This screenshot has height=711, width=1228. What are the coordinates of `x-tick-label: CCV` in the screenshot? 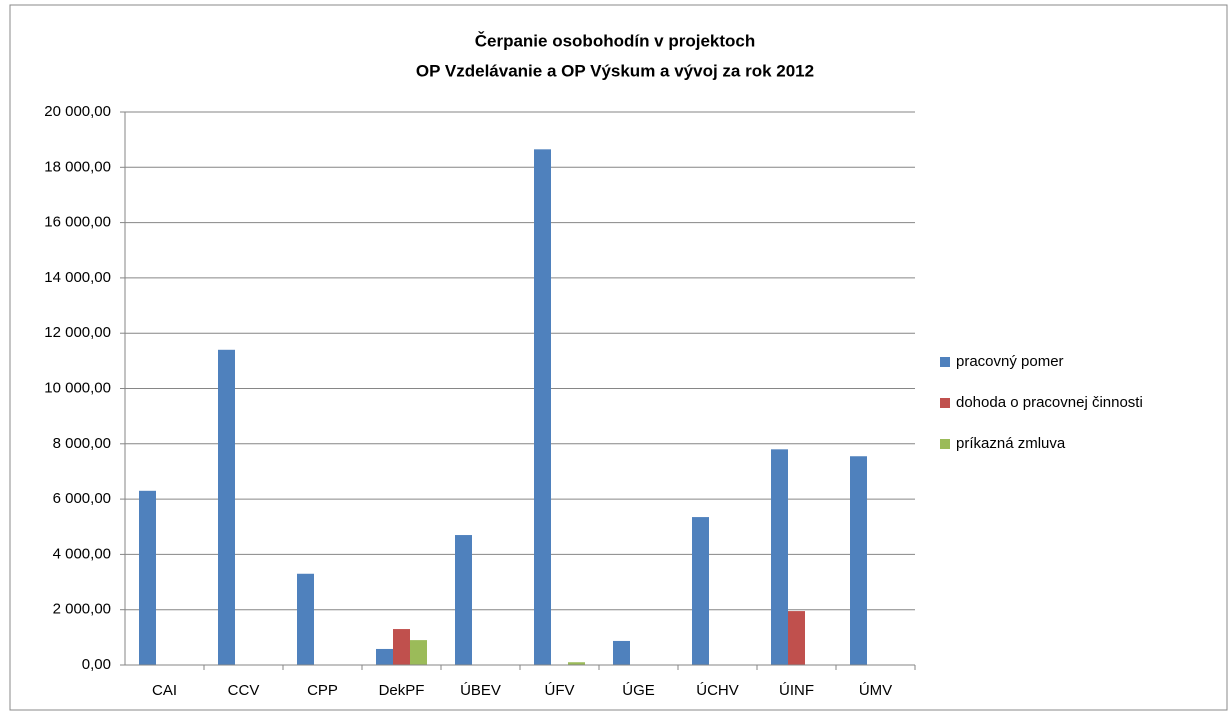 It's located at (244, 690).